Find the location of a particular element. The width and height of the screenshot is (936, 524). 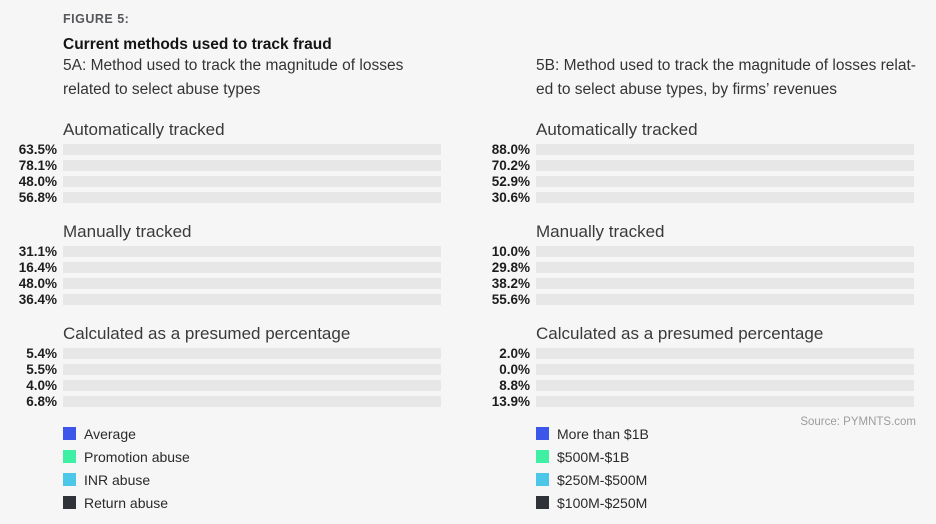

legend-item: More than $1B is located at coordinates (725, 433).